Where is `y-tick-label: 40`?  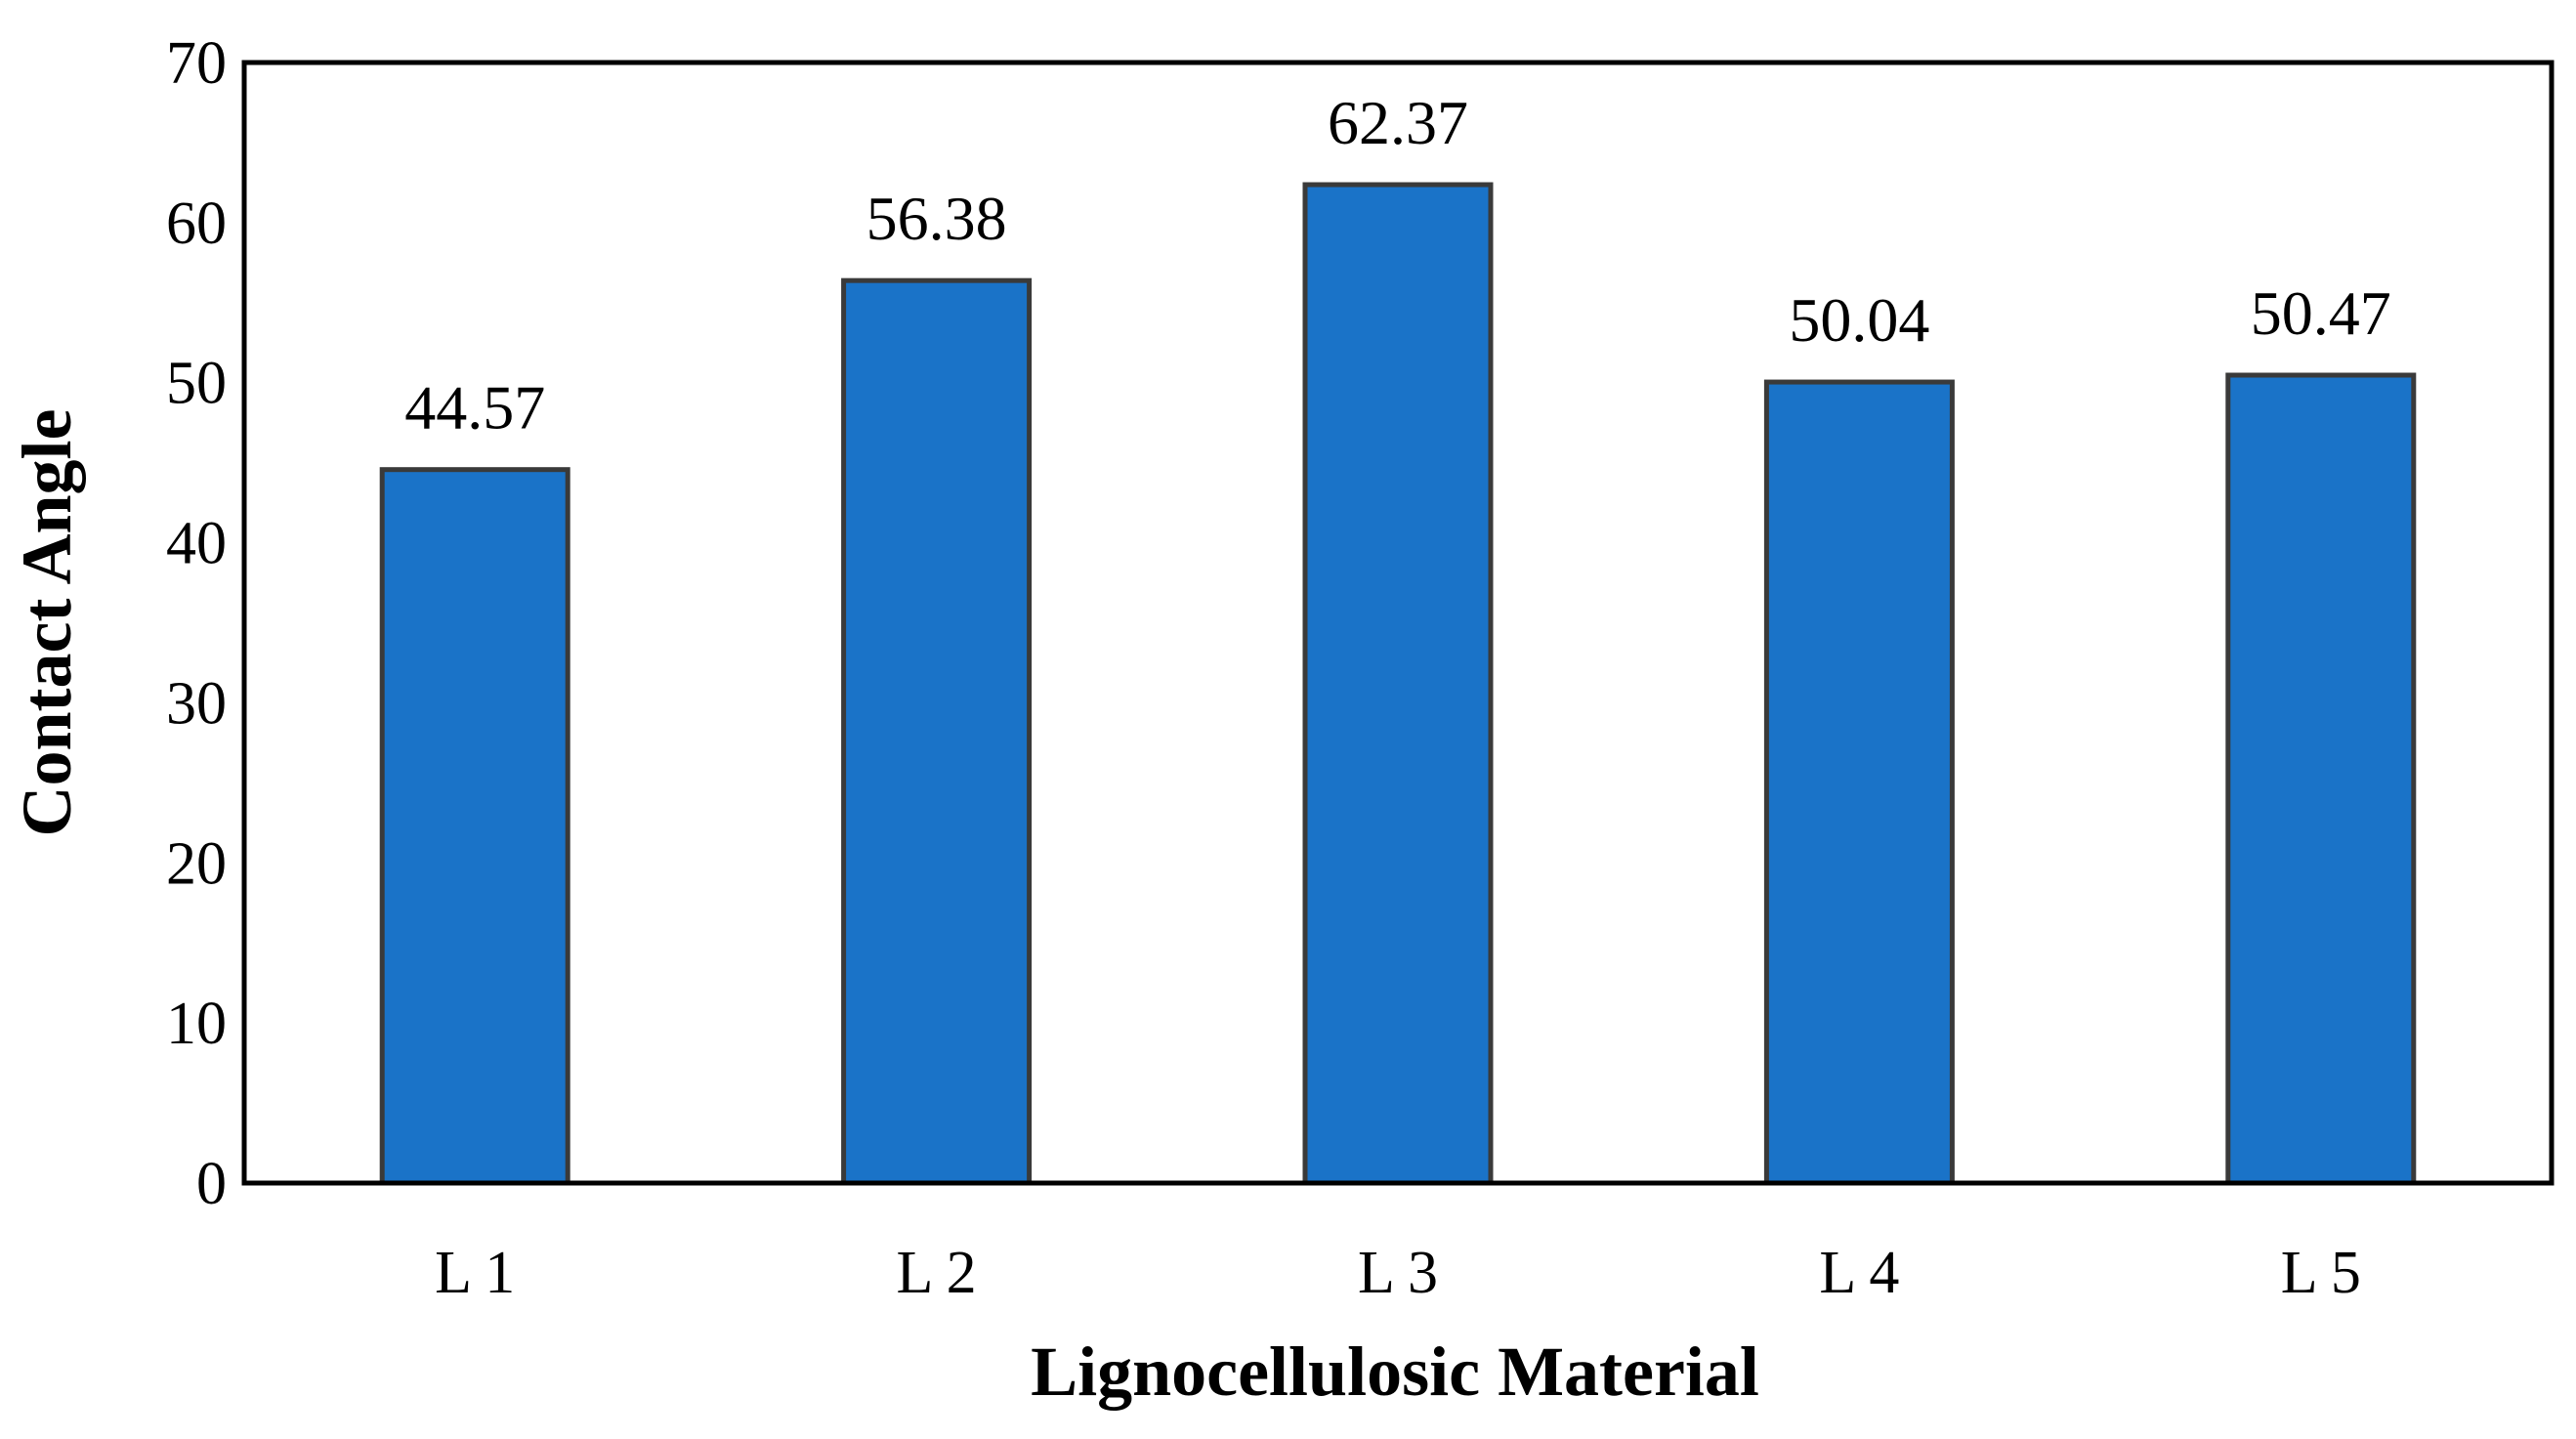
y-tick-label: 40 is located at coordinates (196, 544).